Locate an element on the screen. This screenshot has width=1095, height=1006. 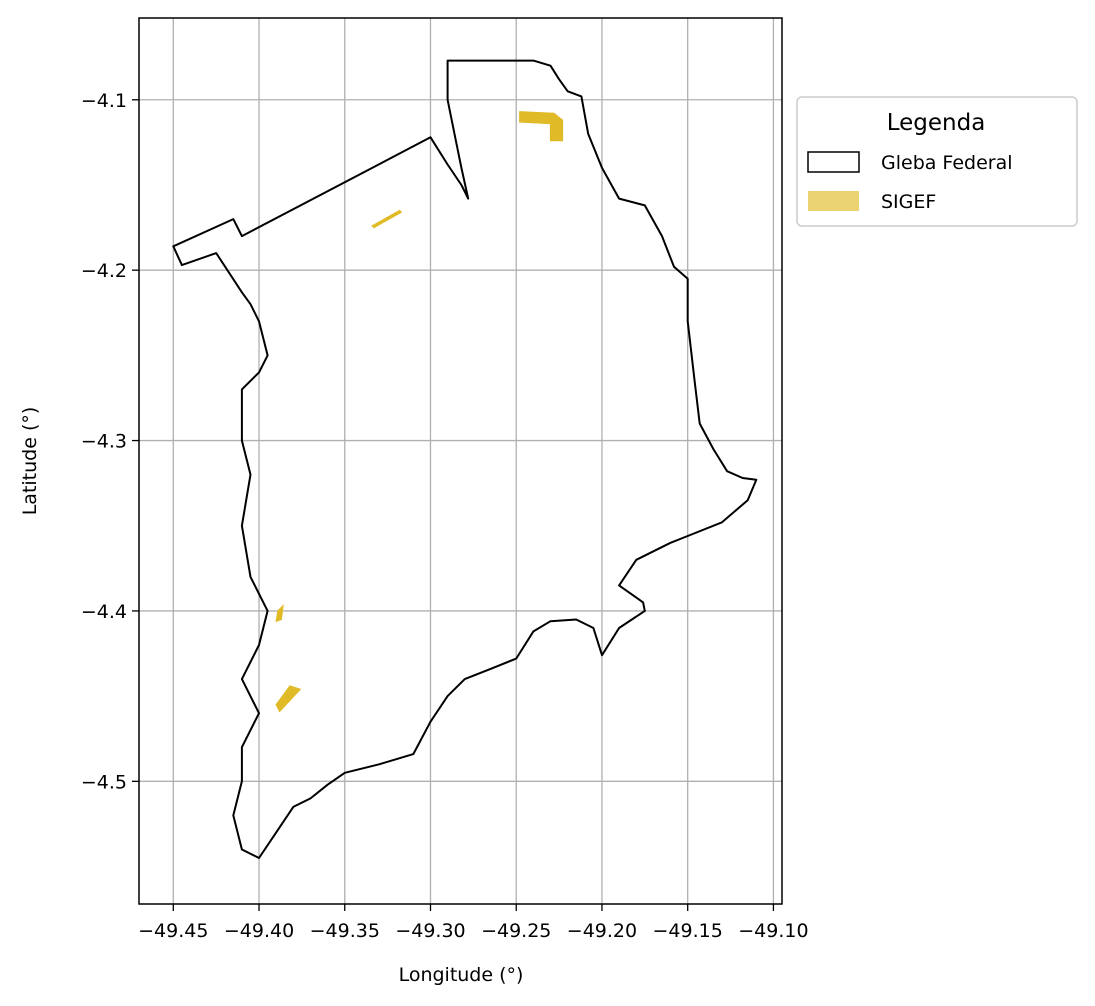
x-axis-title: Longitude (°) is located at coordinates (461, 975).